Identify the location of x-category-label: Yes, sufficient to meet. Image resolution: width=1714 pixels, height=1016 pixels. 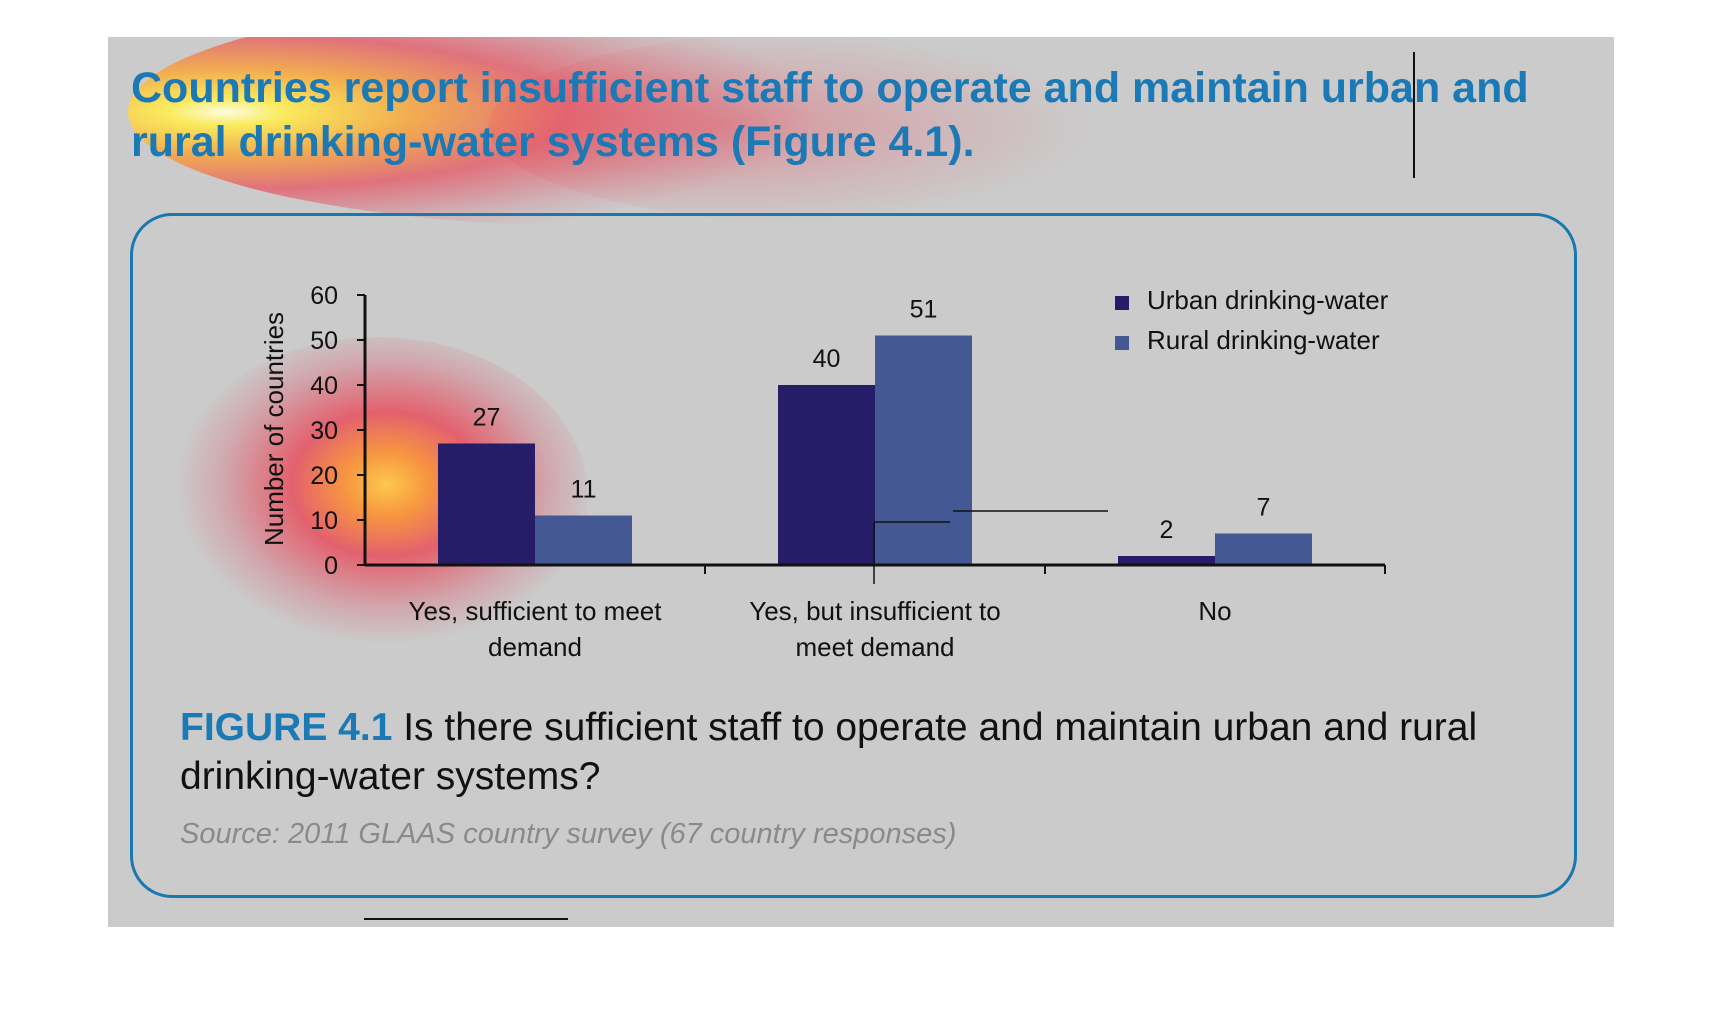
(536, 611).